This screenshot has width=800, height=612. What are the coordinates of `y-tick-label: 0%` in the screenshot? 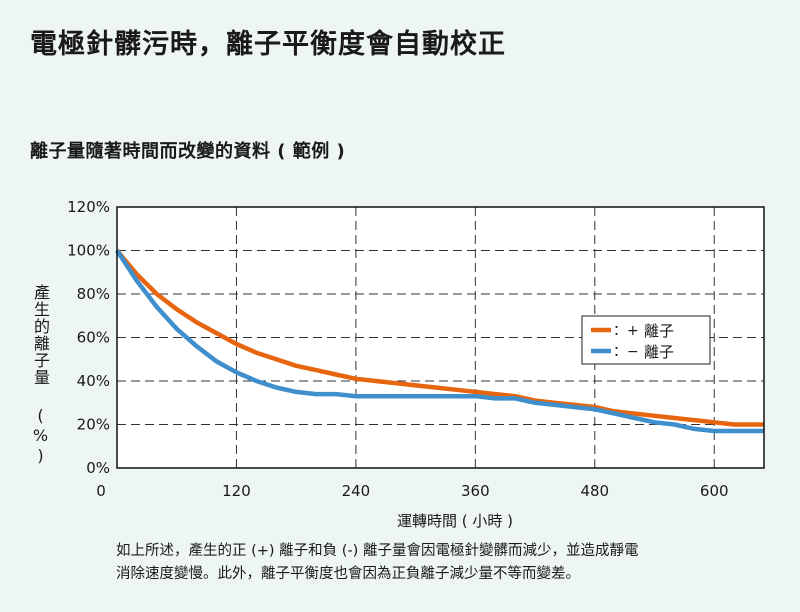 It's located at (98, 468).